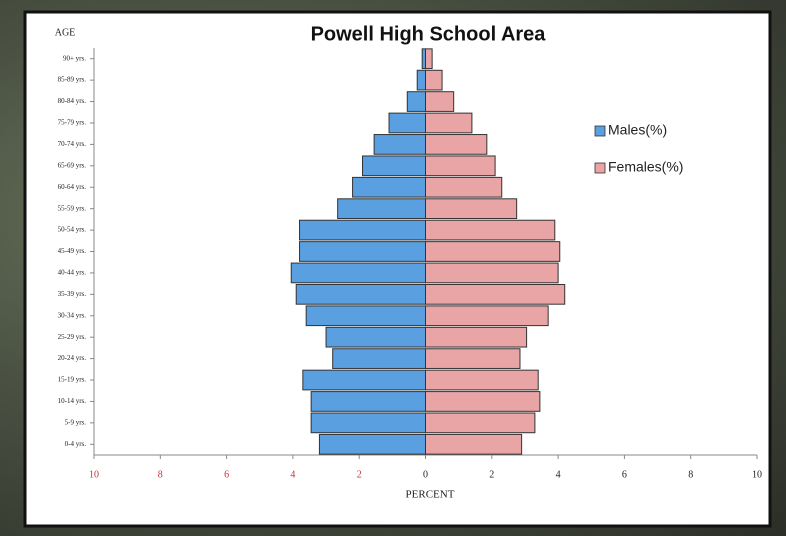 Image resolution: width=786 pixels, height=536 pixels. Describe the element at coordinates (72, 337) in the screenshot. I see `y-tick-label: 25-29 yrs.` at that location.